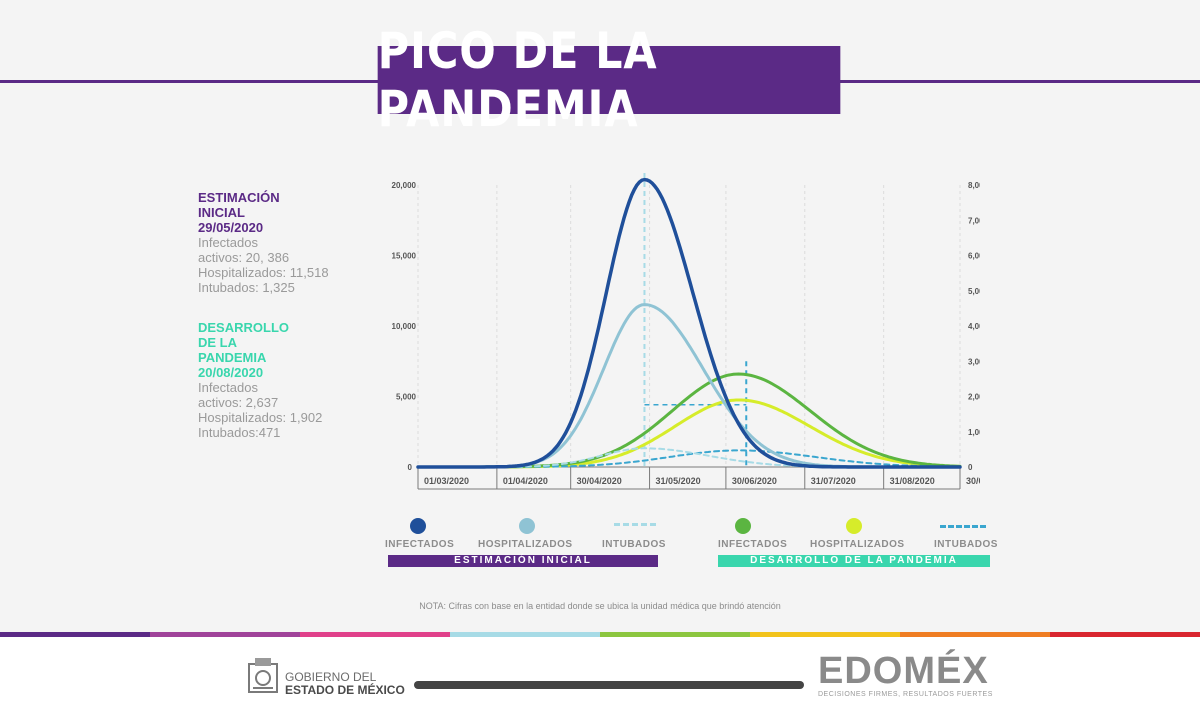 This screenshot has width=1200, height=705. Describe the element at coordinates (743, 526) in the screenshot. I see `legend-dev-infectados-dot` at that location.